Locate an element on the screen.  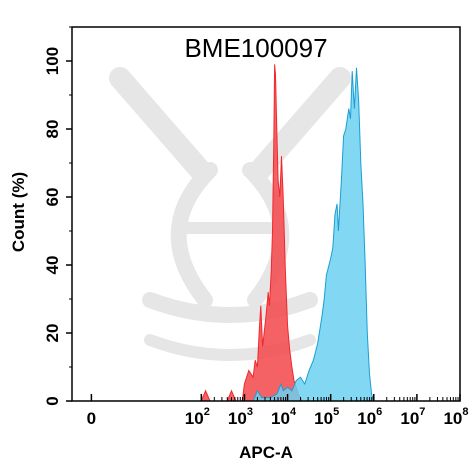
x-tick-label: 10⁵ is located at coordinates (326, 417).